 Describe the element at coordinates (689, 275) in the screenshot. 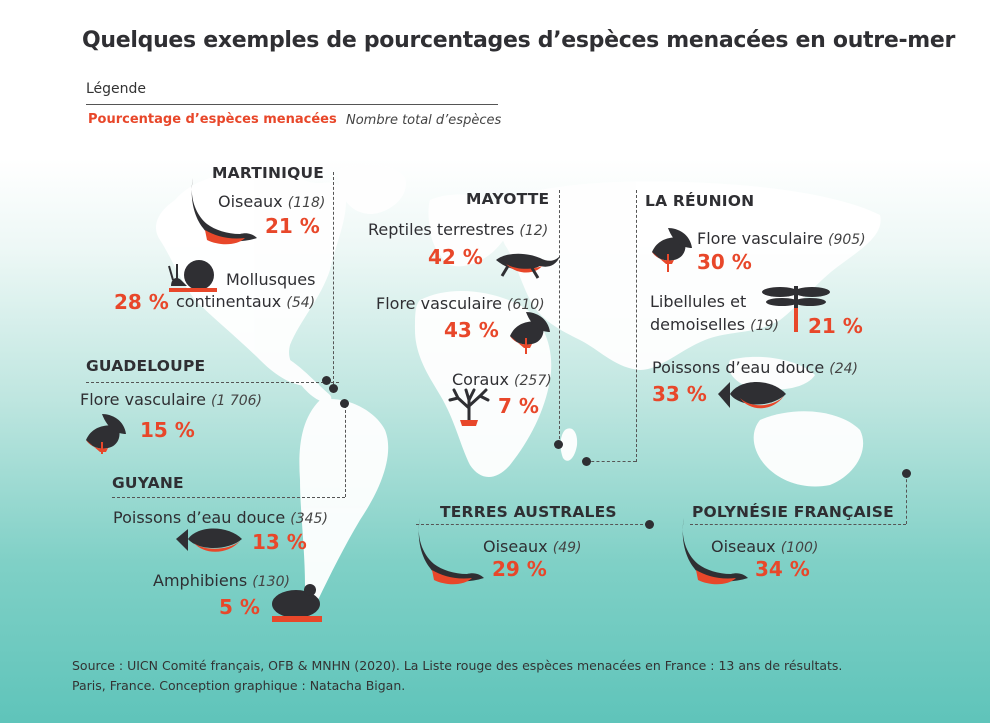

I see `asia` at that location.